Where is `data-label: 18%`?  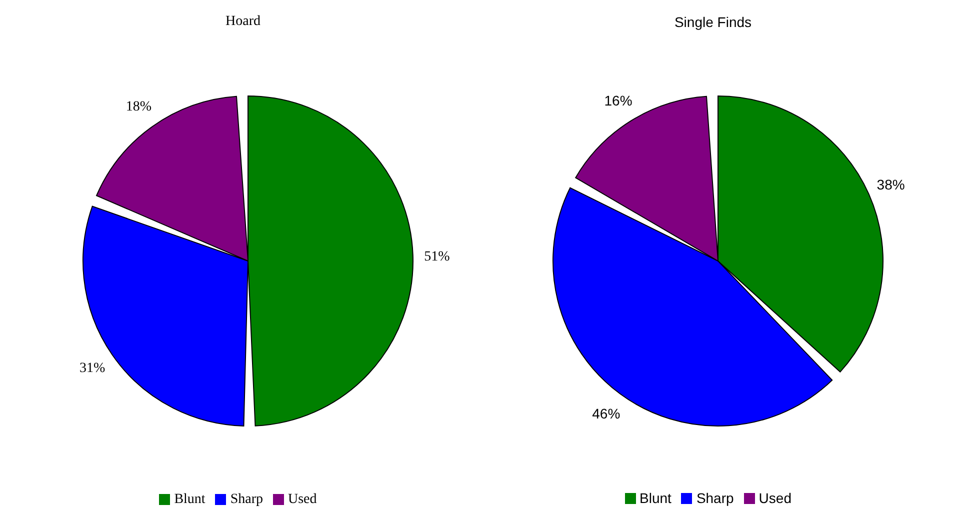
data-label: 18% is located at coordinates (139, 106).